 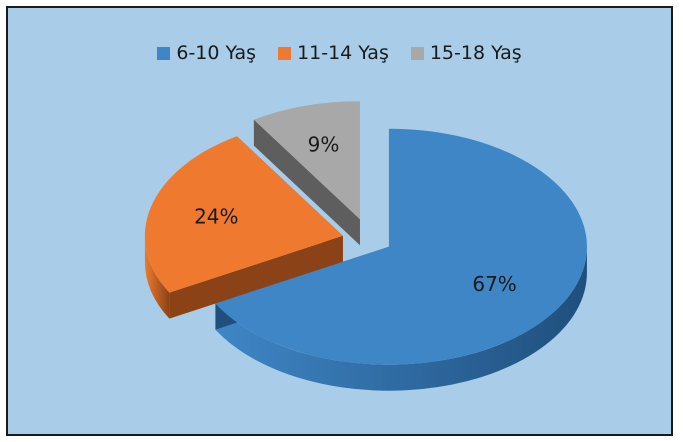 I want to click on data-label-11-14: 24%, so click(x=216, y=216).